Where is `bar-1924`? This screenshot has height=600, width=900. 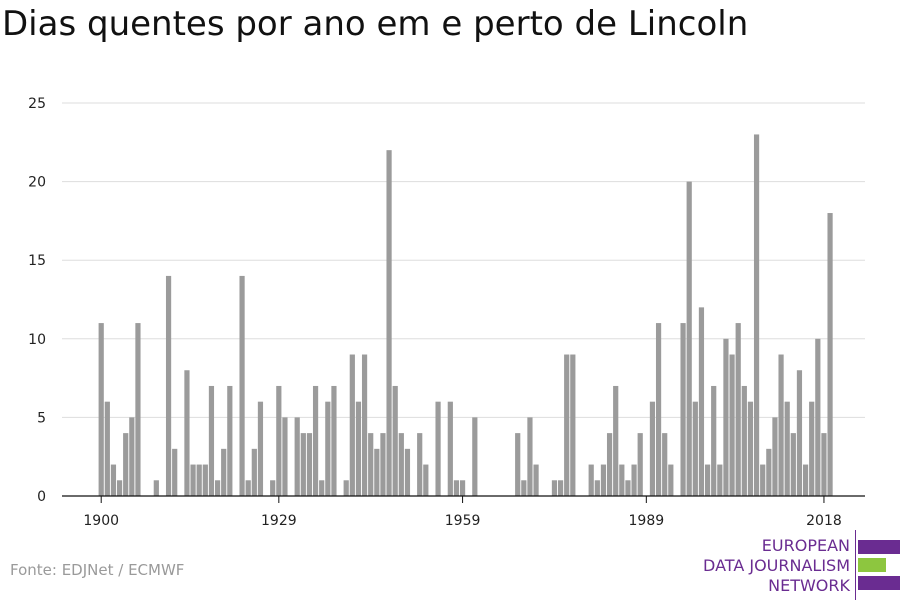
bar-1924 is located at coordinates (248, 488).